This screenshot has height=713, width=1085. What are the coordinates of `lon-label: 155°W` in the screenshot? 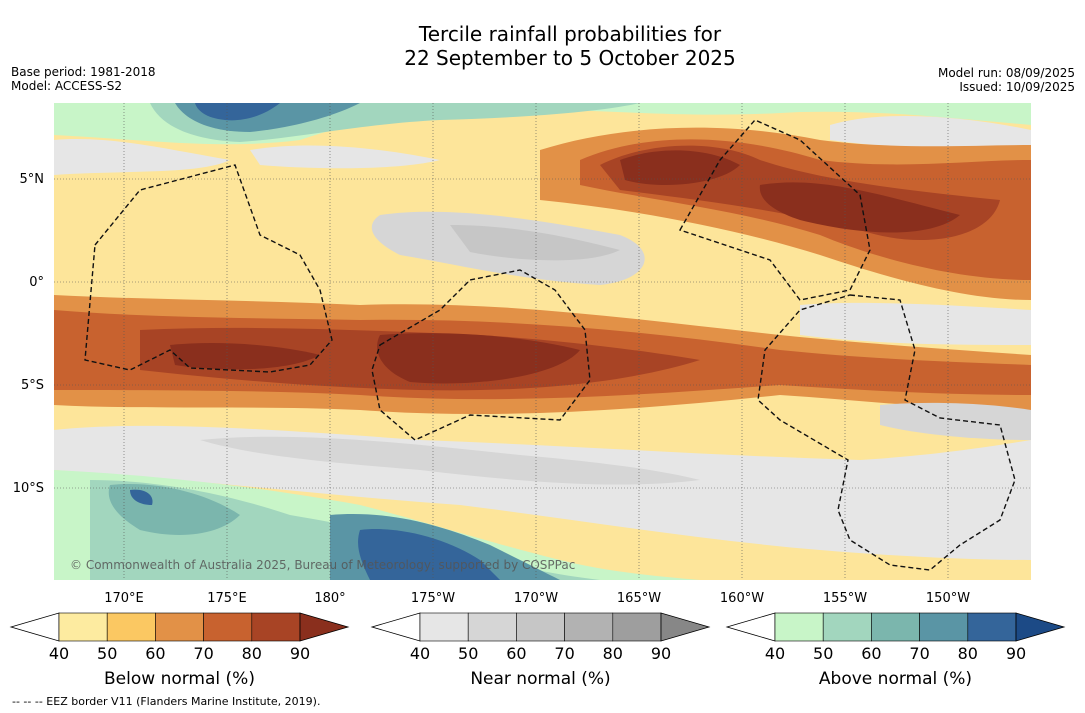 It's located at (845, 598).